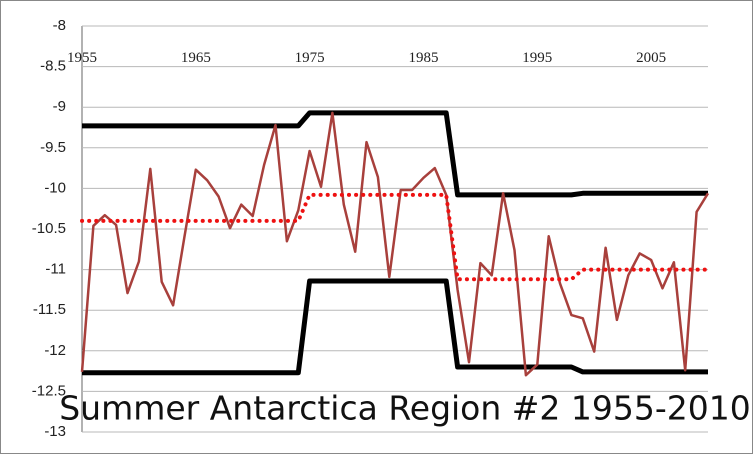  What do you see at coordinates (55, 350) in the screenshot?
I see `y-tick-label: -12` at bounding box center [55, 350].